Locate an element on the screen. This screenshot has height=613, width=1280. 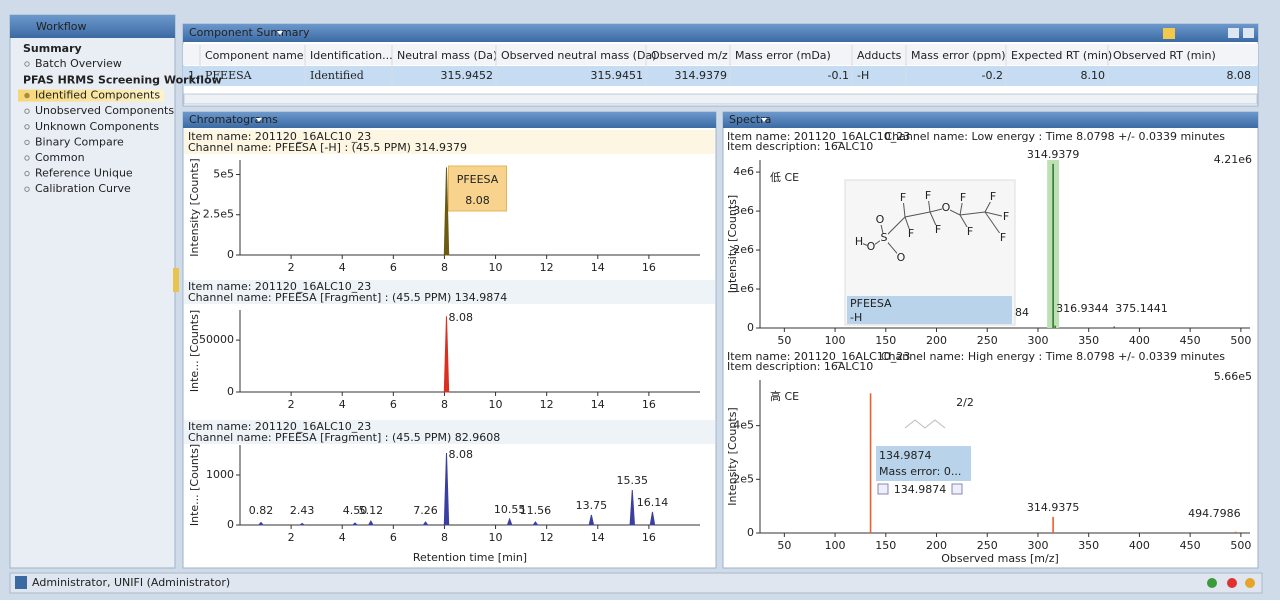
column-header: Expected RT (min) is located at coordinates (1061, 55).